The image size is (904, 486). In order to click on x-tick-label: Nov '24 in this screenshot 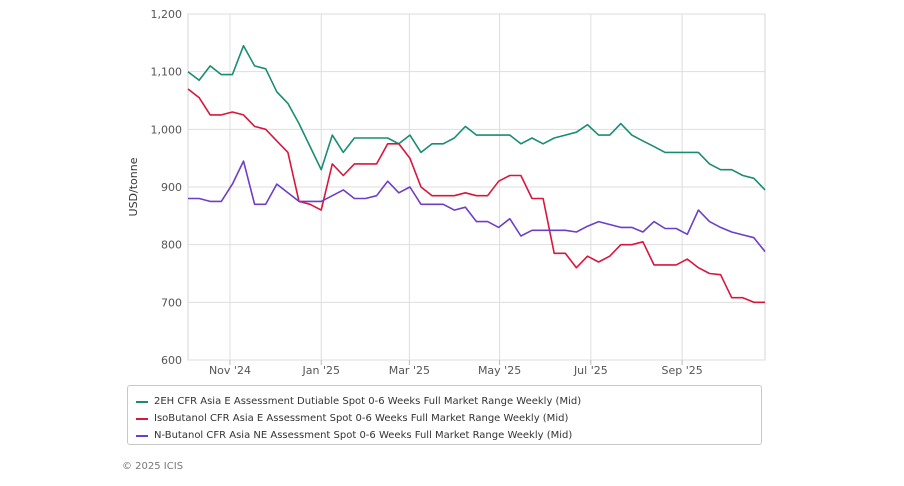, I will do `click(230, 370)`.